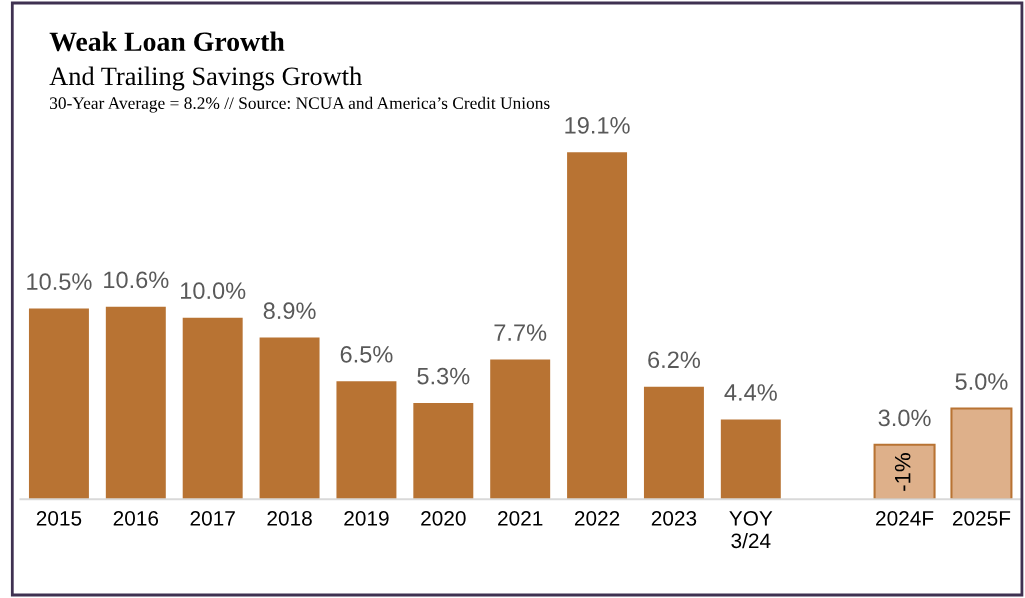 The image size is (1025, 598). Describe the element at coordinates (289, 311) in the screenshot. I see `data-label: 8.9%` at that location.